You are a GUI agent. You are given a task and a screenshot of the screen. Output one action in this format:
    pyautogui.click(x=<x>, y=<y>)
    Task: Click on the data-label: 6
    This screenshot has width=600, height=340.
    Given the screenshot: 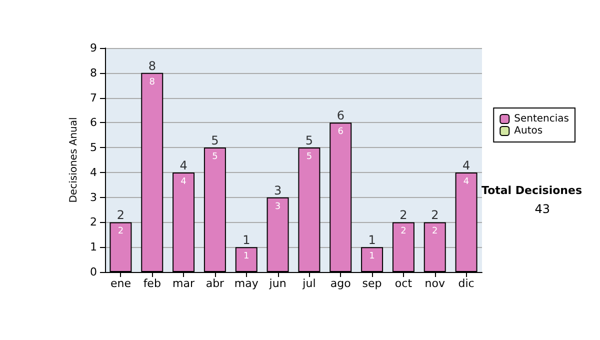 What is the action you would take?
    pyautogui.click(x=341, y=132)
    